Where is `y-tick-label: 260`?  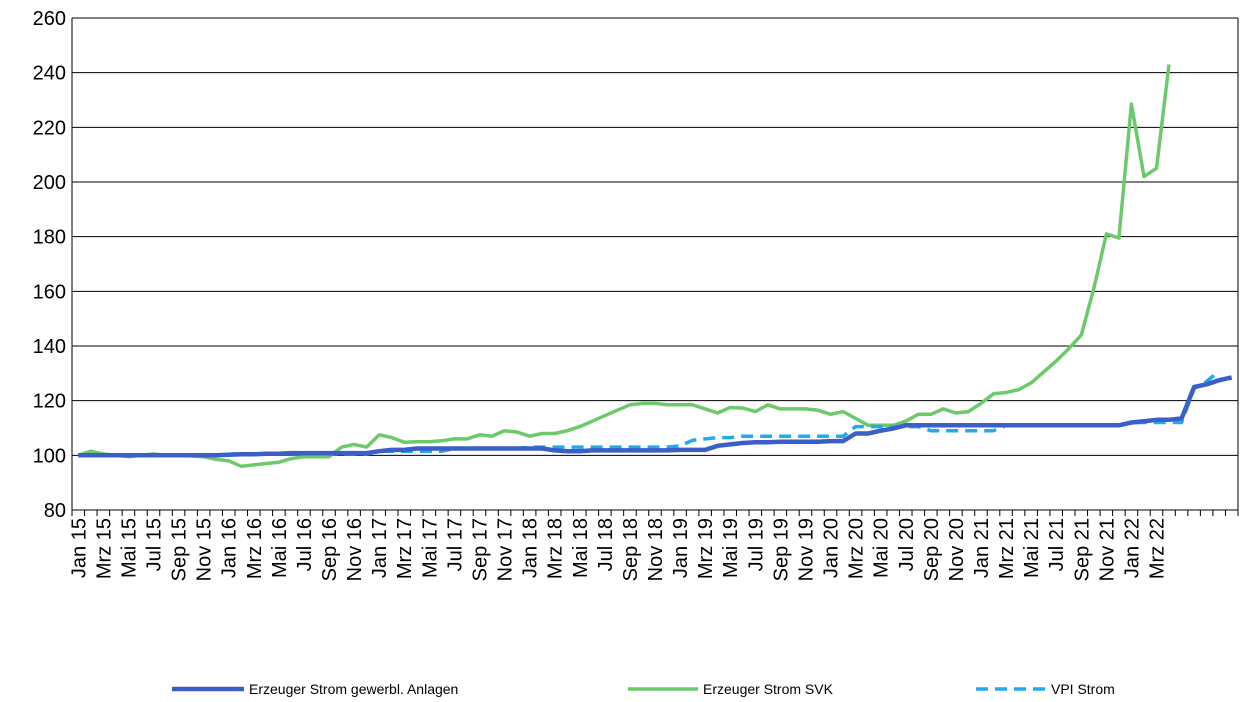
y-tick-label: 260 is located at coordinates (49, 19).